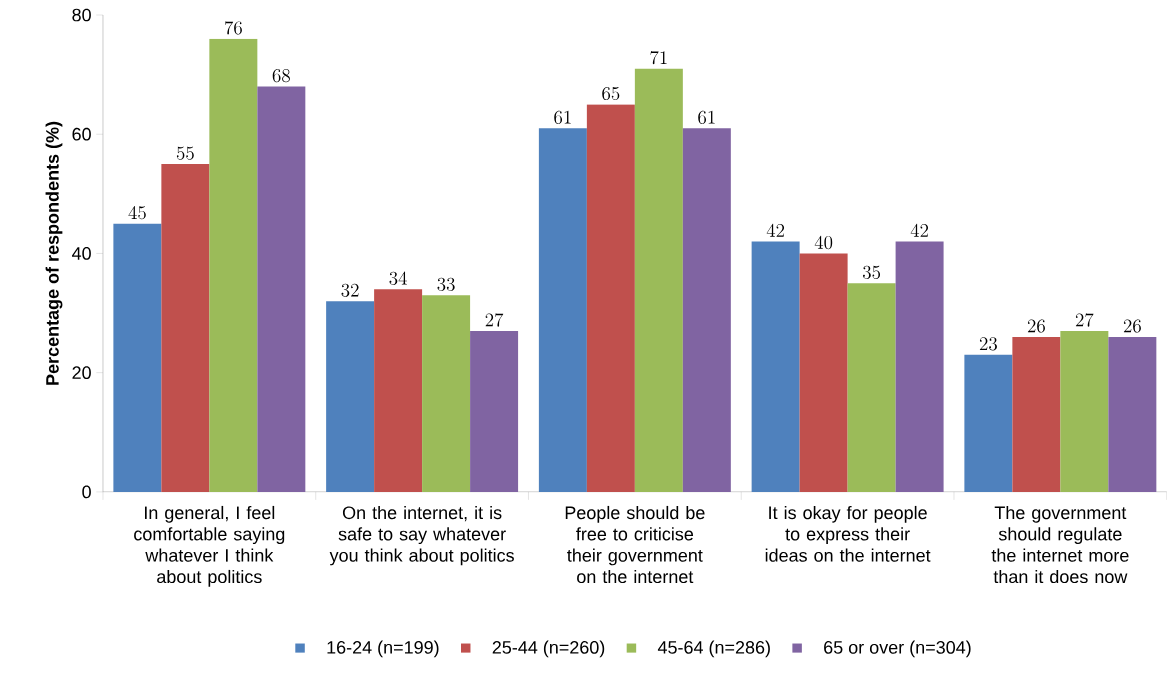 The width and height of the screenshot is (1167, 675). I want to click on data-label: 23, so click(988, 344).